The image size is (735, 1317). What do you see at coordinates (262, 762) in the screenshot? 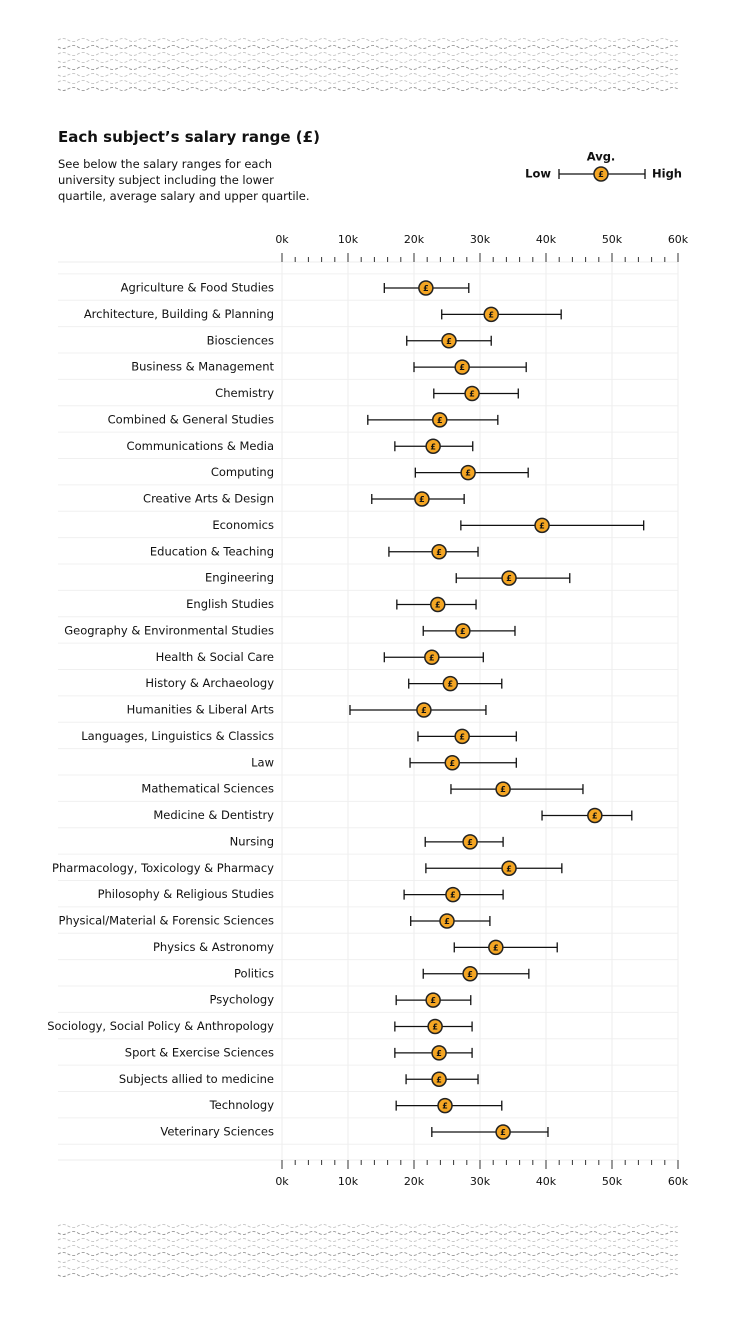
I see `y-category-label: Law` at bounding box center [262, 762].